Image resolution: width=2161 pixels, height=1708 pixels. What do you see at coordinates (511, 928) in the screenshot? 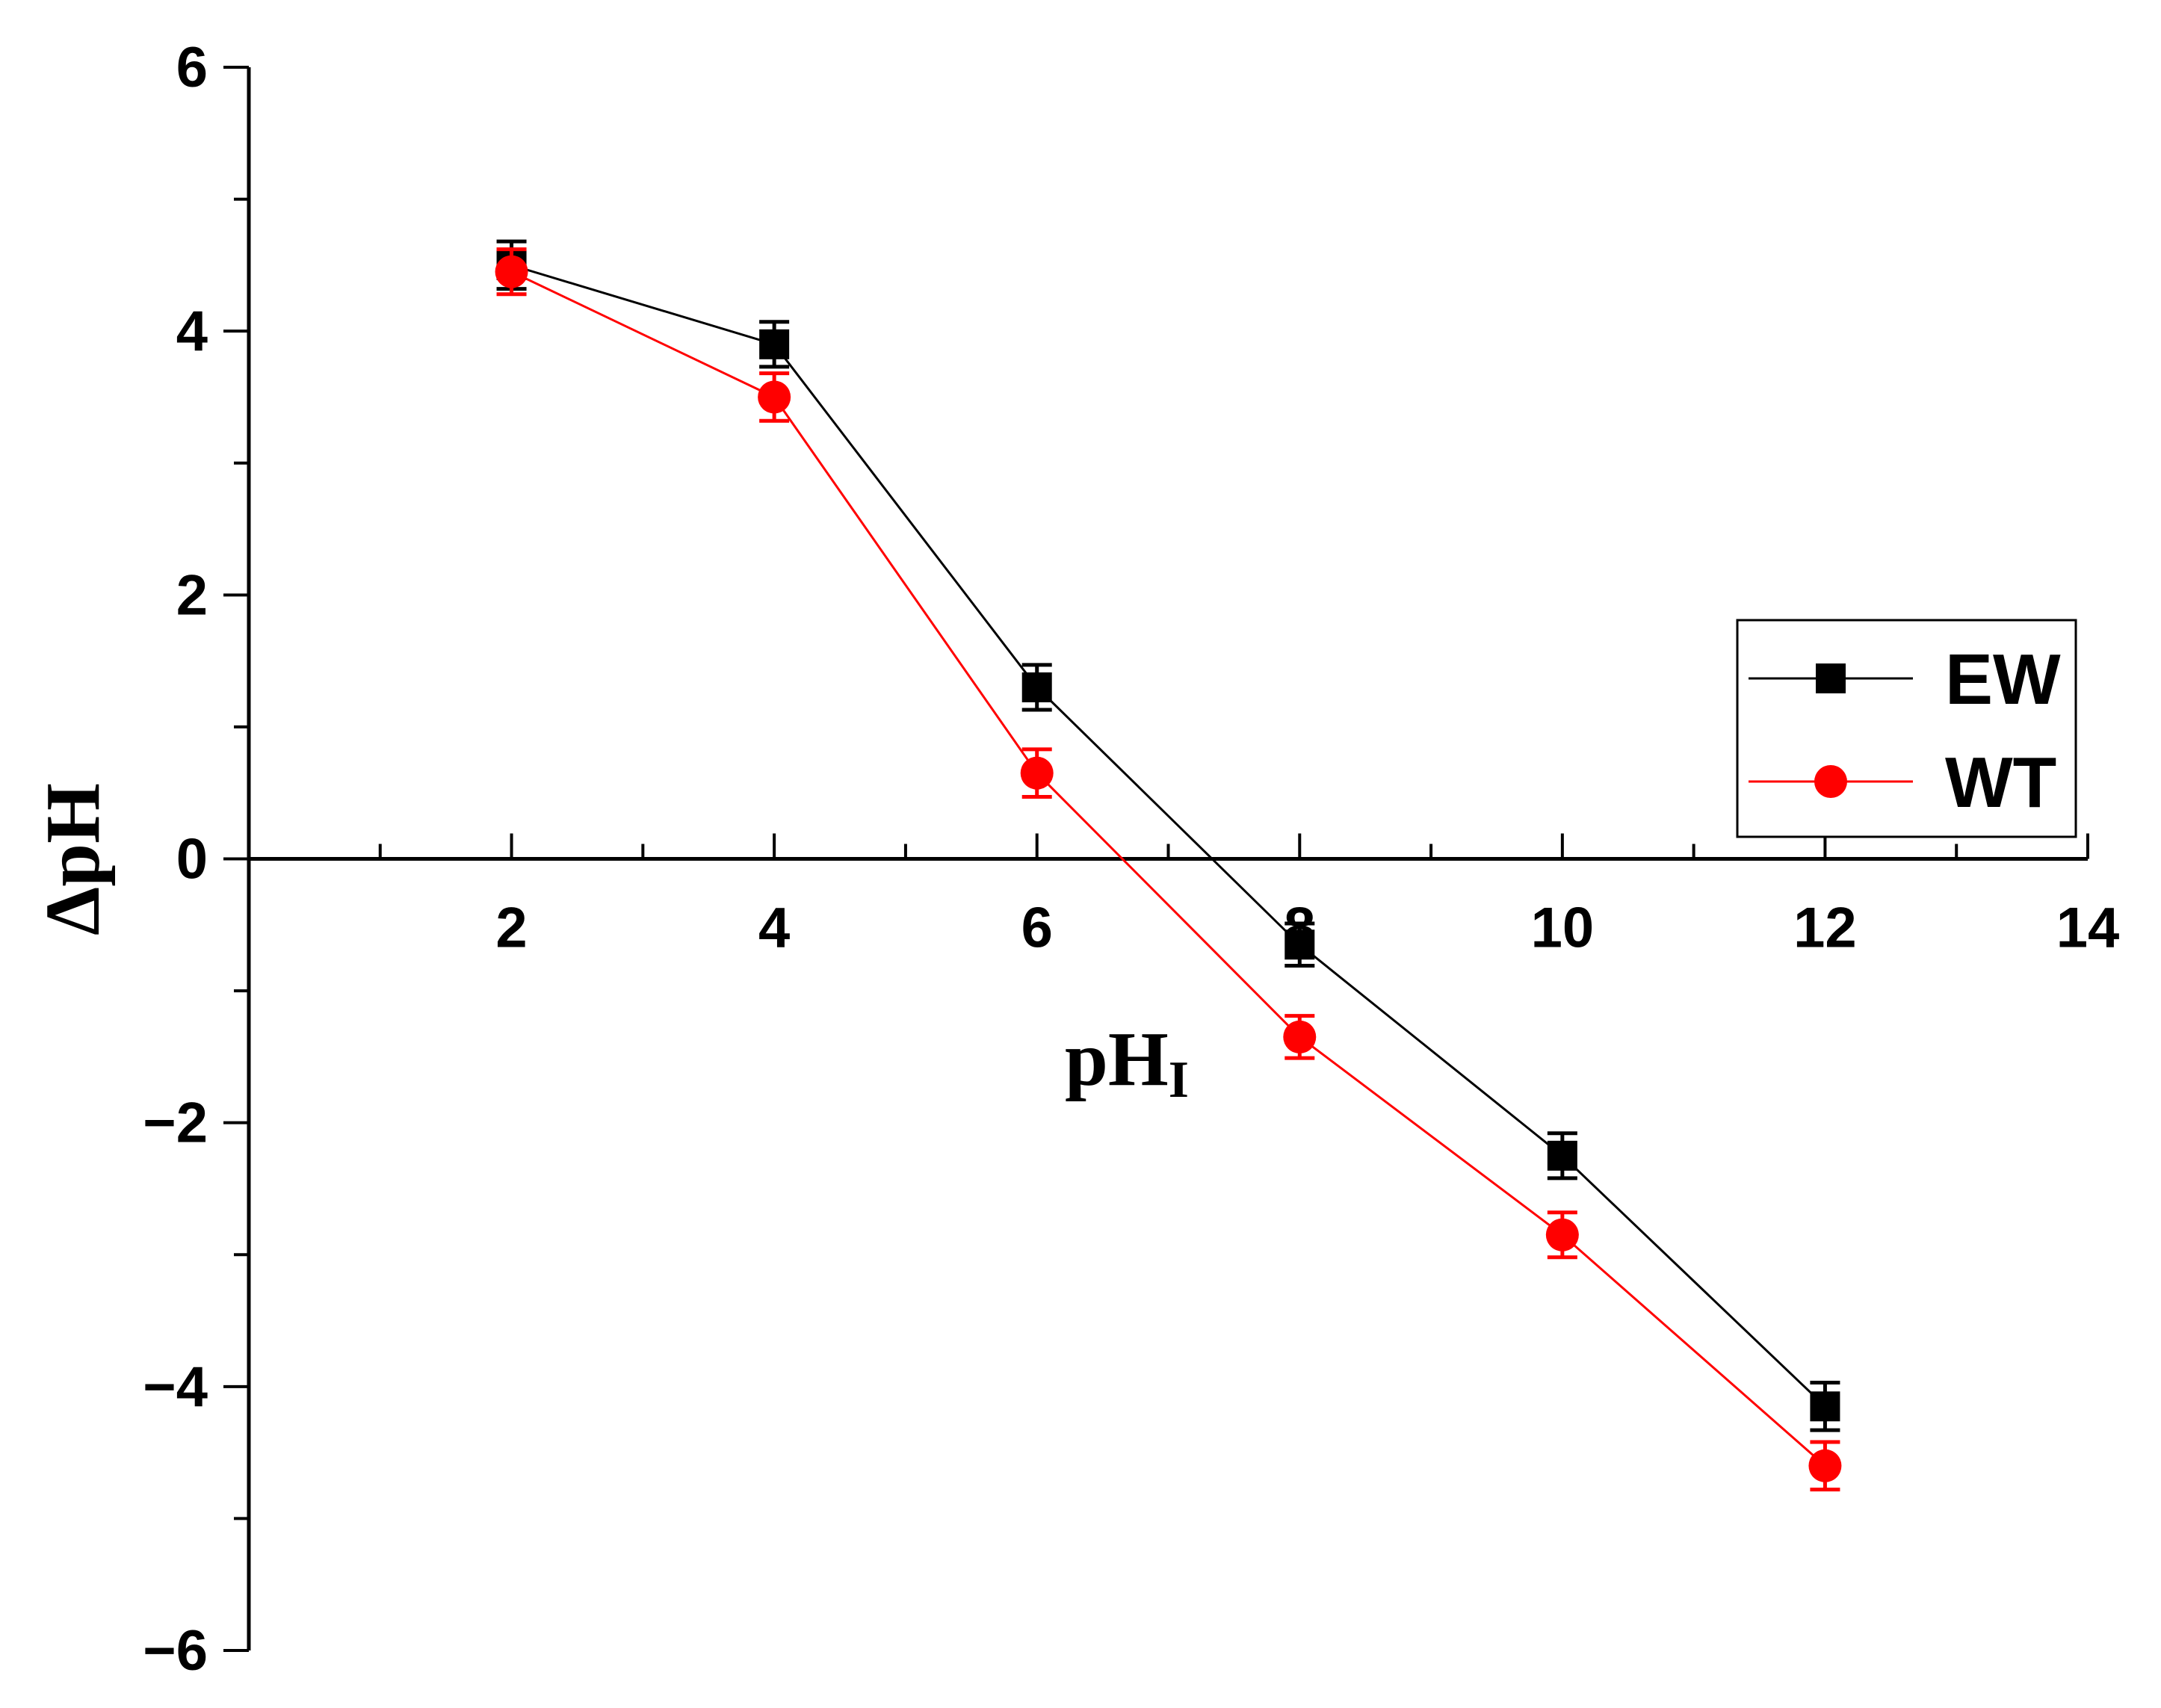
I see `x-tick-label: 2` at bounding box center [511, 928].